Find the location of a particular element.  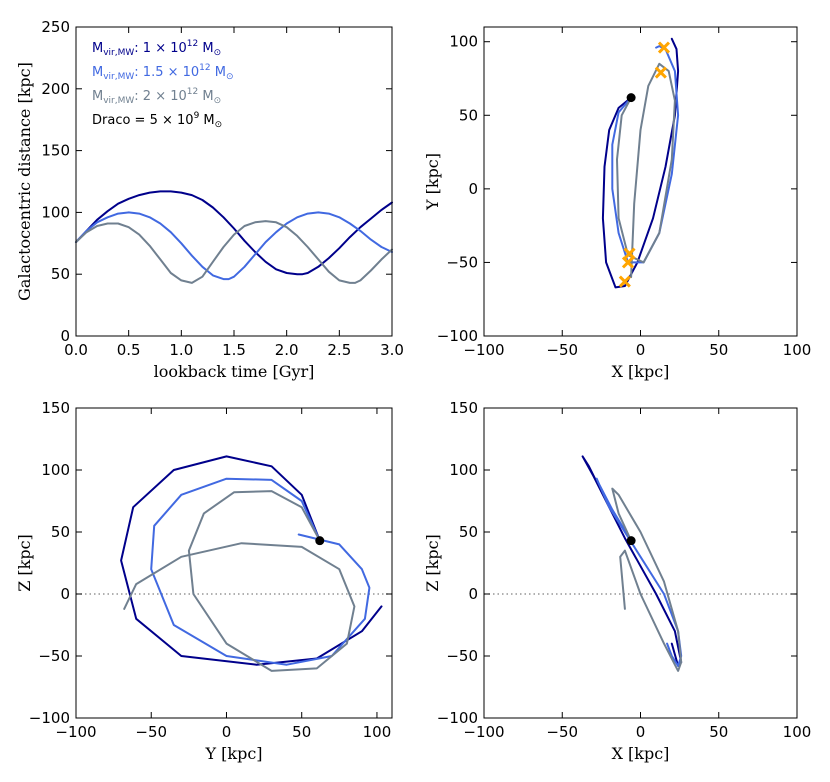

x-tick-label: 2.0 is located at coordinates (287, 350).